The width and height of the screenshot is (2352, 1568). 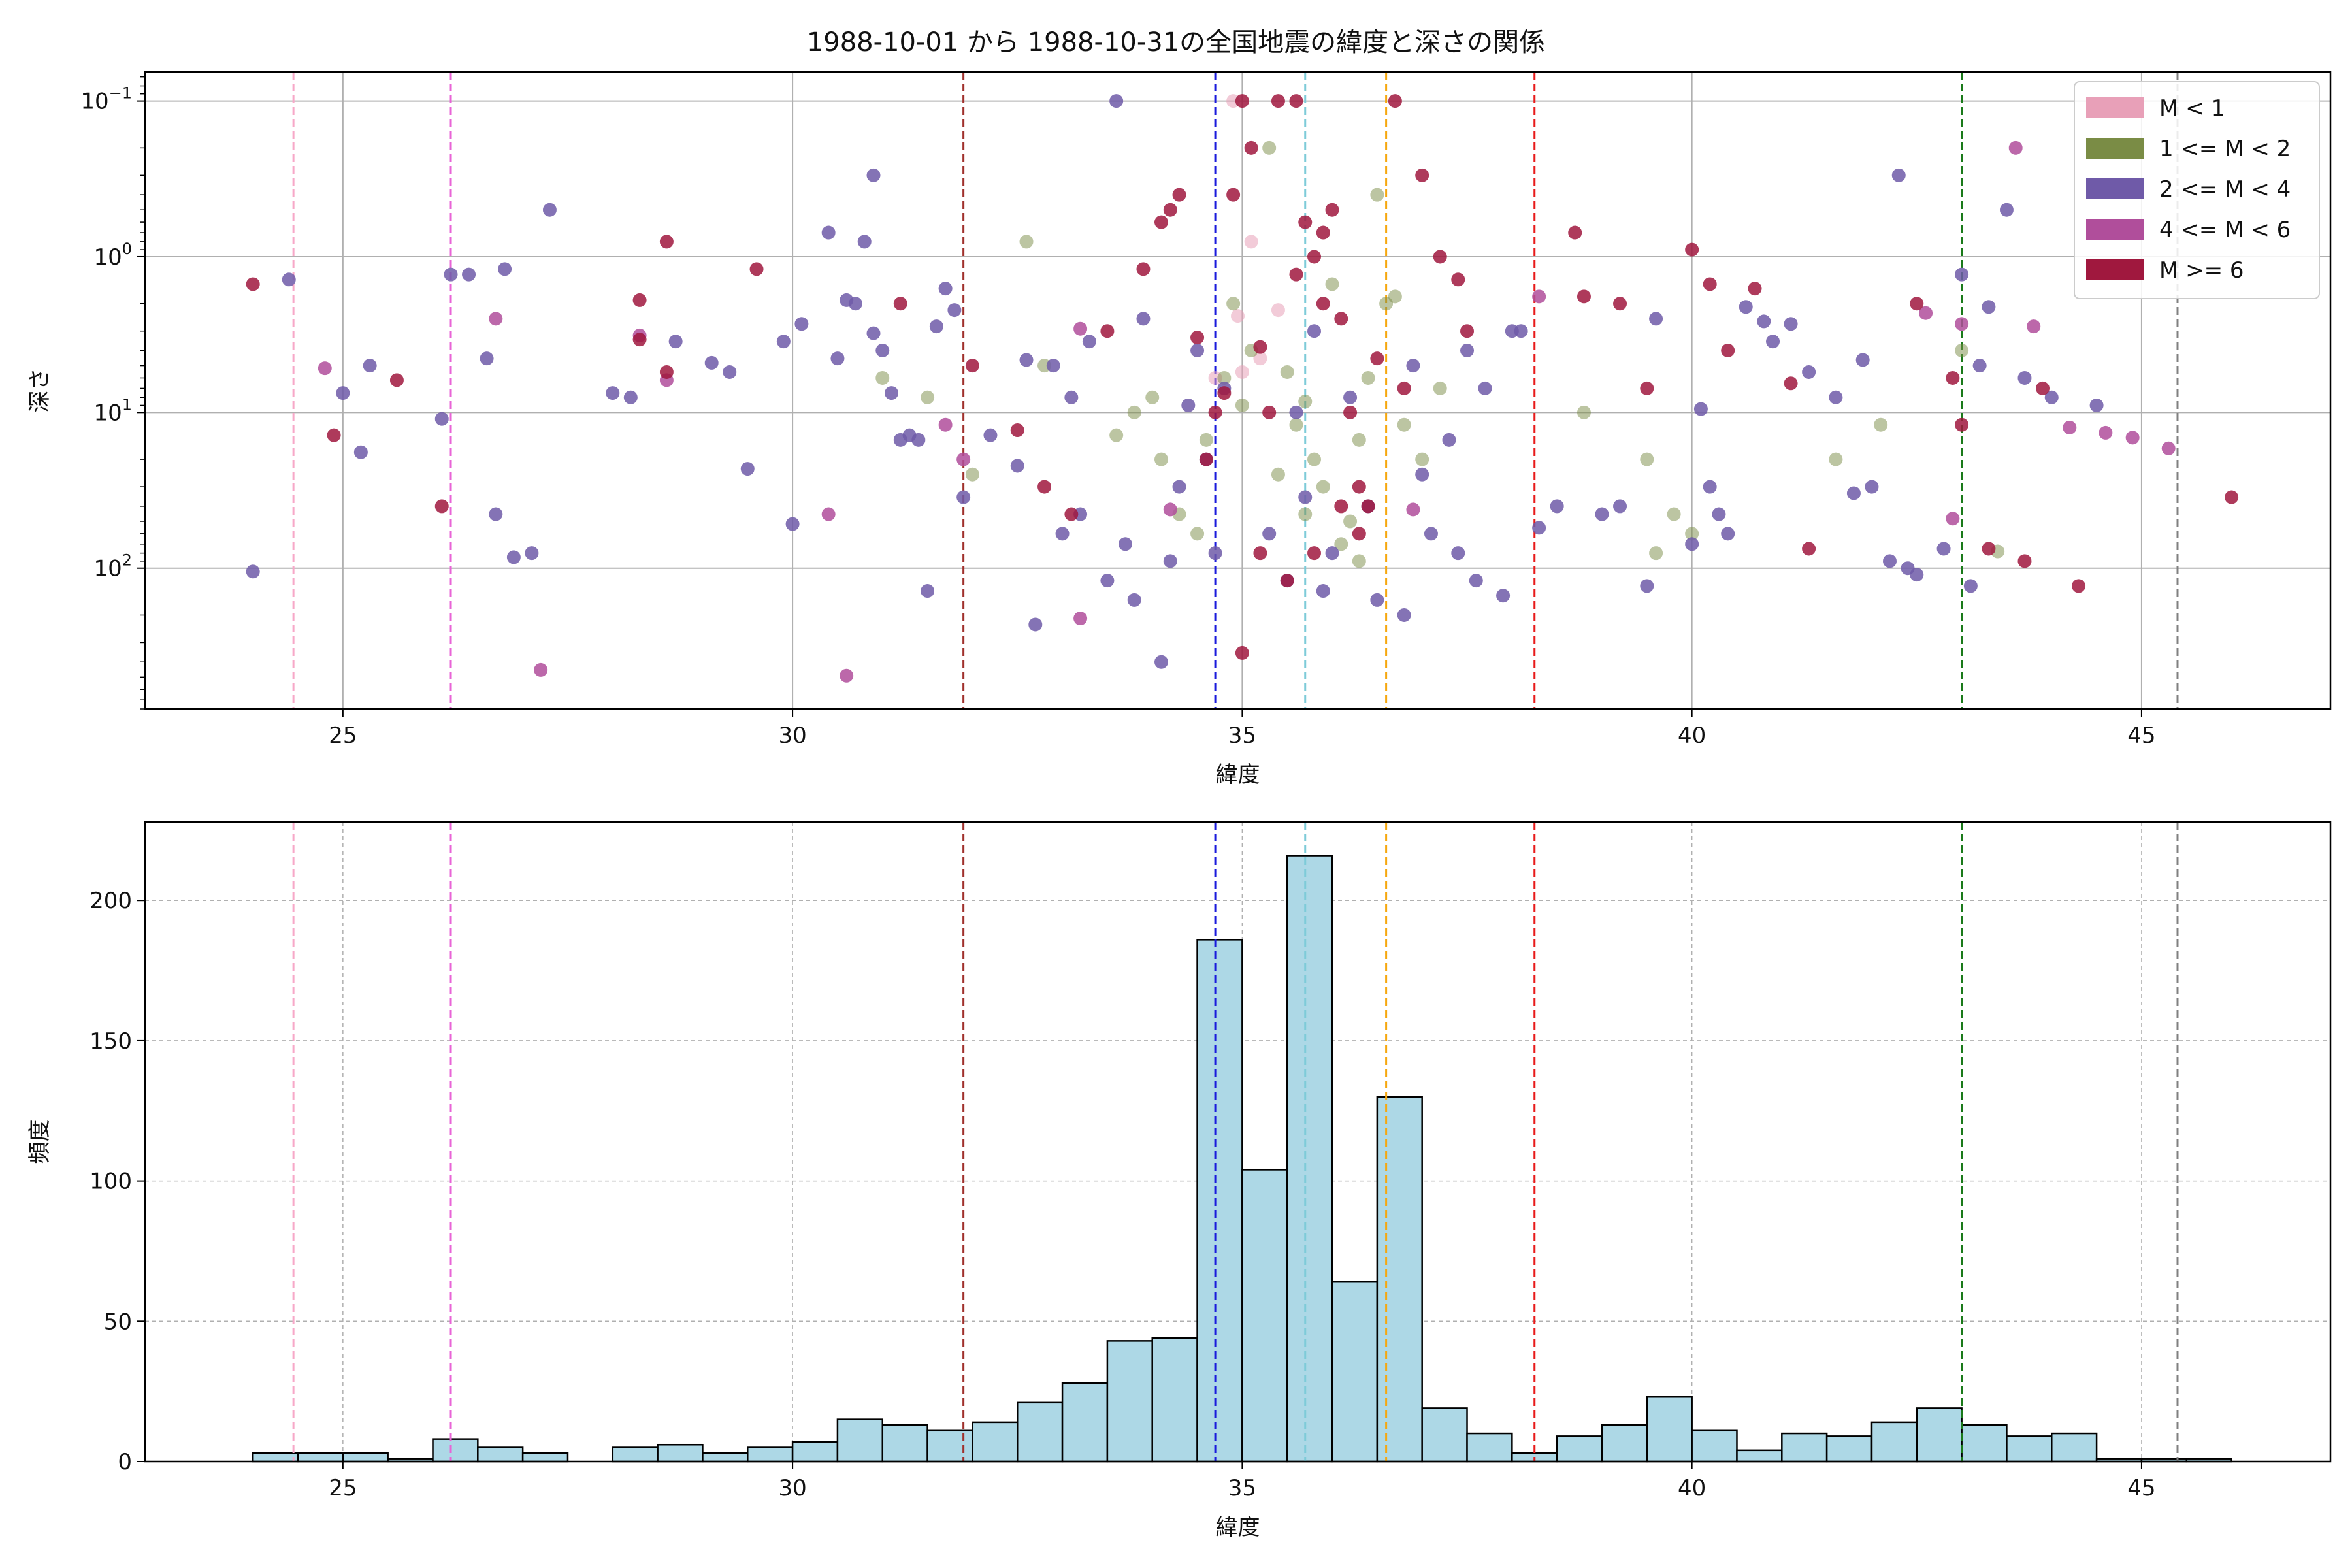 What do you see at coordinates (112, 255) in the screenshot?
I see `scatter-y-tick-label: 100` at bounding box center [112, 255].